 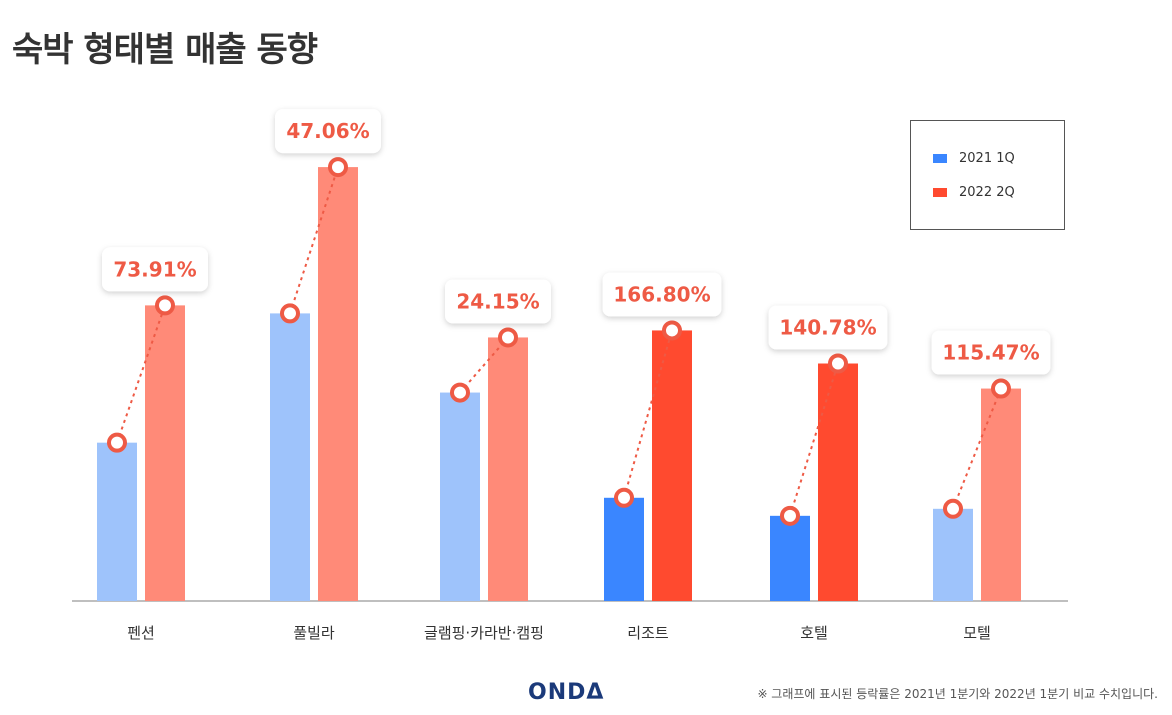 I want to click on change-label-4: 140.78%, so click(x=827, y=328).